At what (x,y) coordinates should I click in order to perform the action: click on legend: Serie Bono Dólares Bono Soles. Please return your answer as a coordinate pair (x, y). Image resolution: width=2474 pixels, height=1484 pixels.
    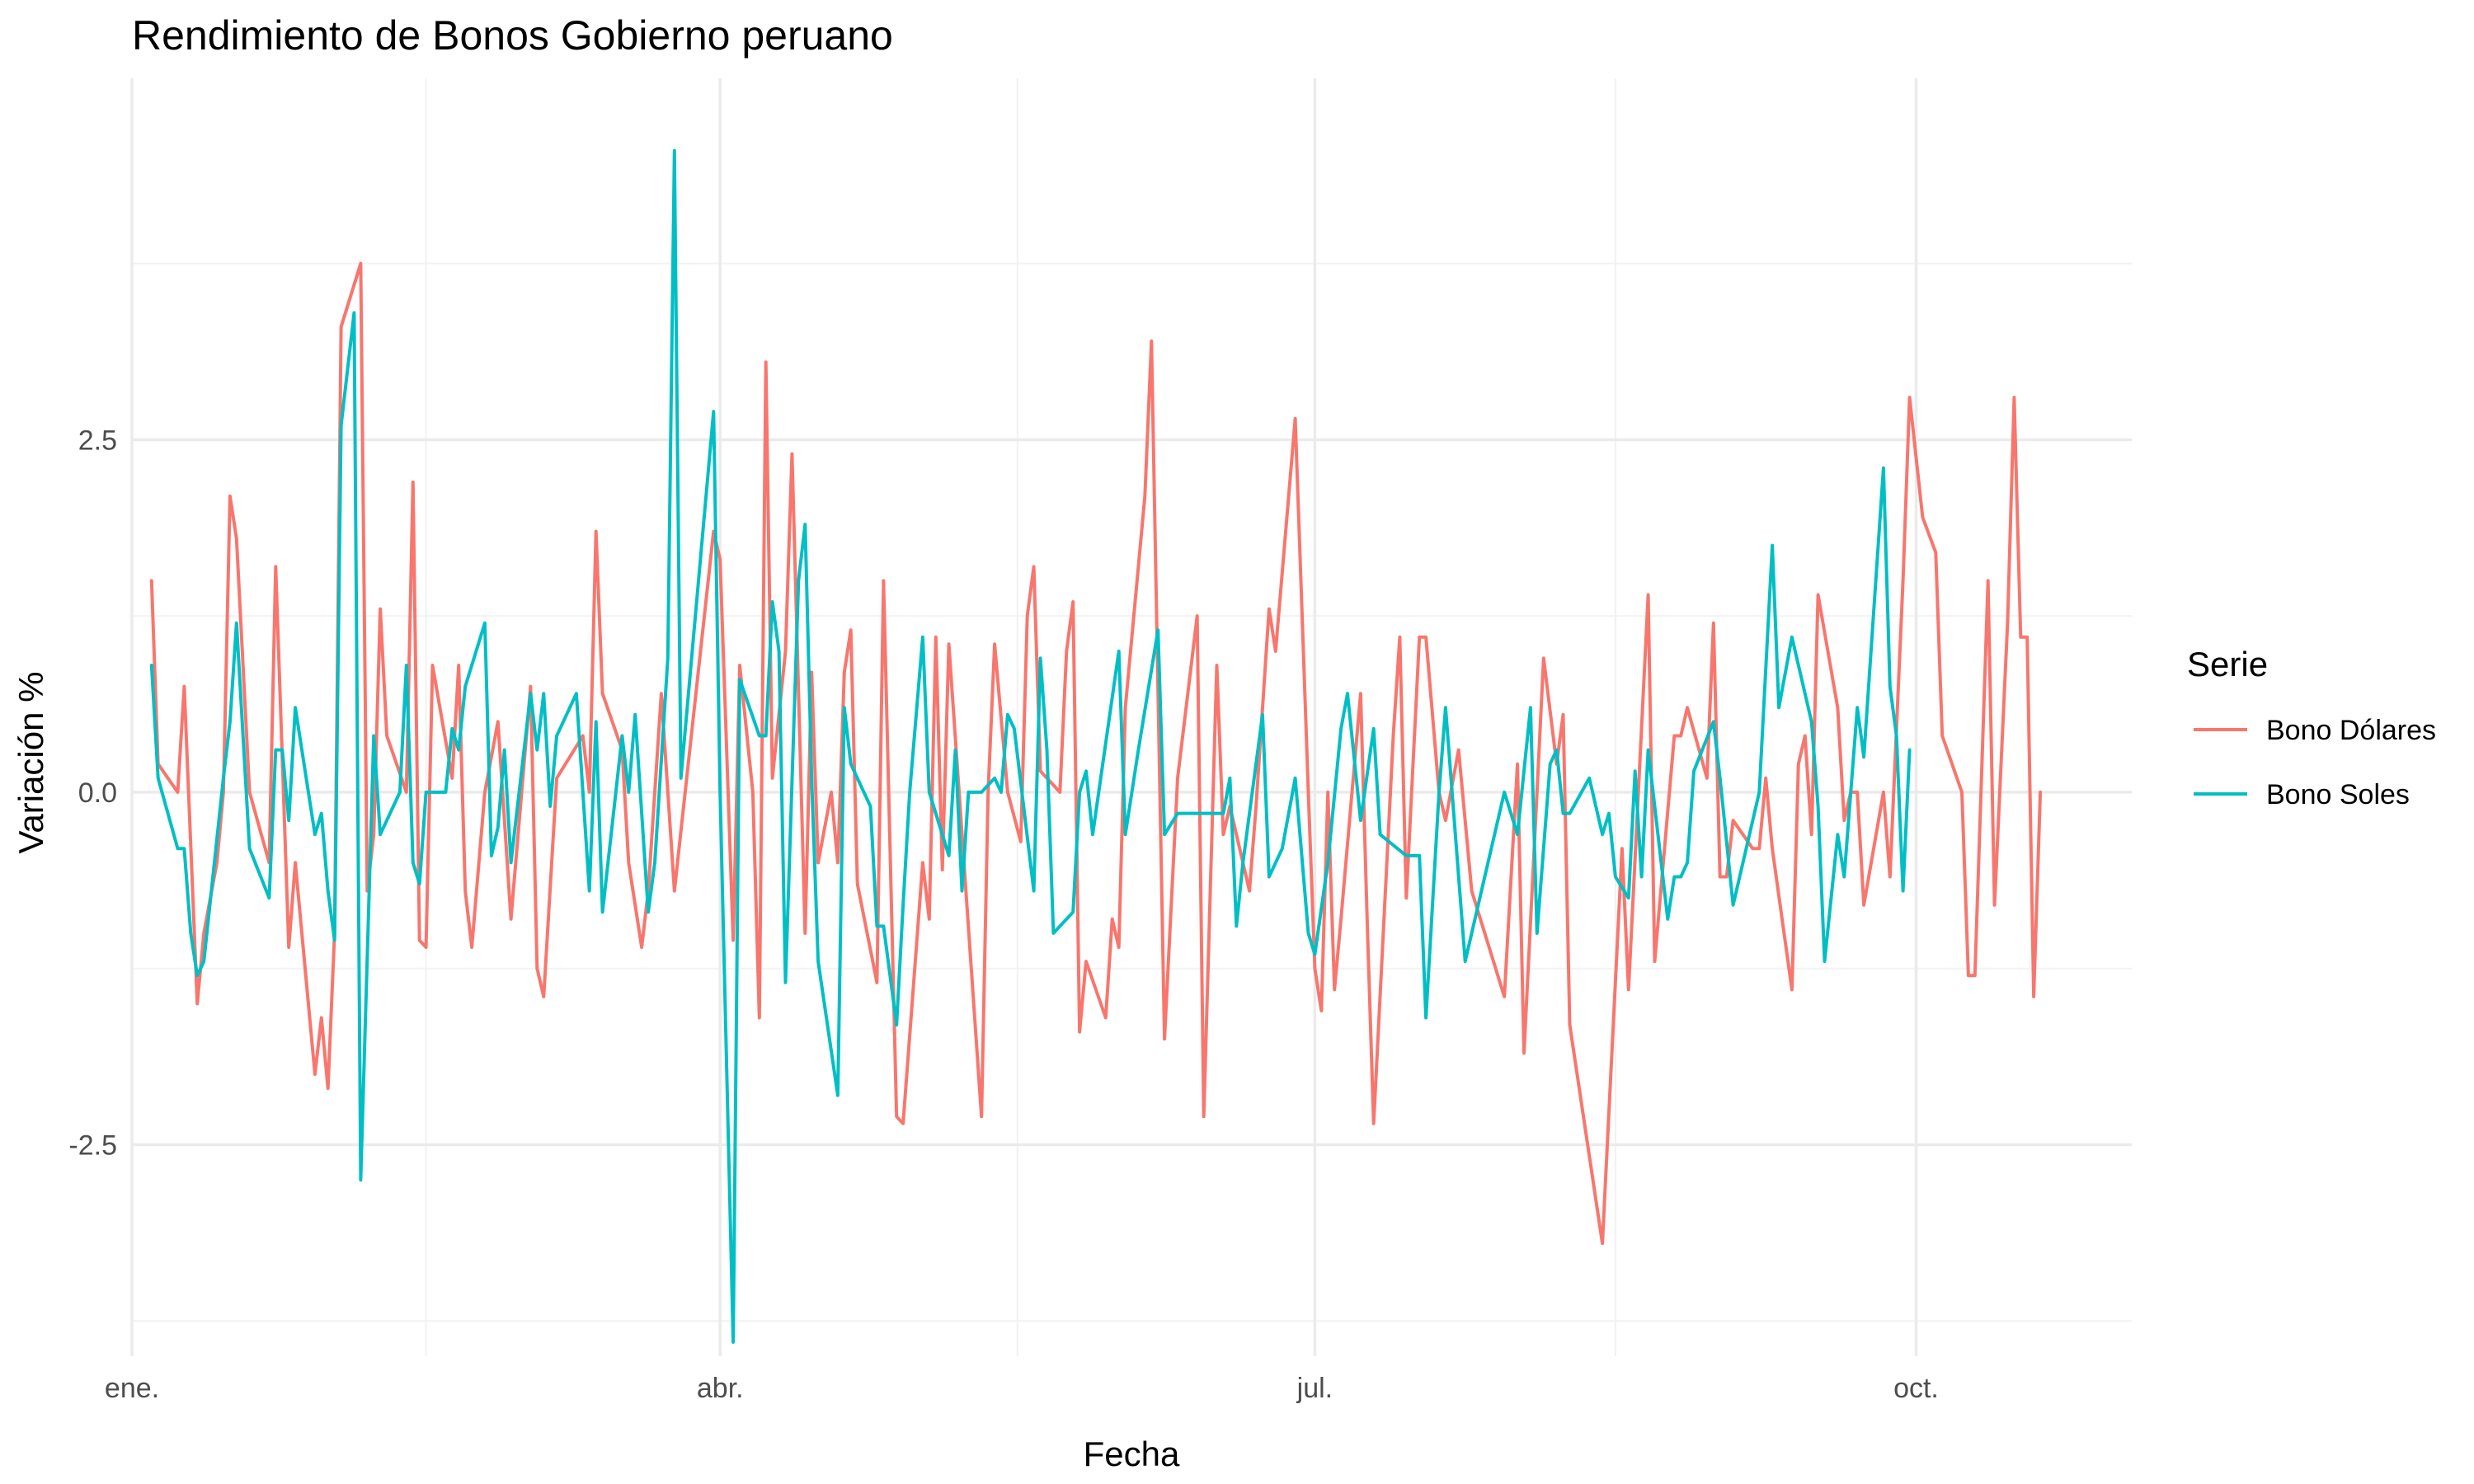
    Looking at the image, I should click on (2311, 727).